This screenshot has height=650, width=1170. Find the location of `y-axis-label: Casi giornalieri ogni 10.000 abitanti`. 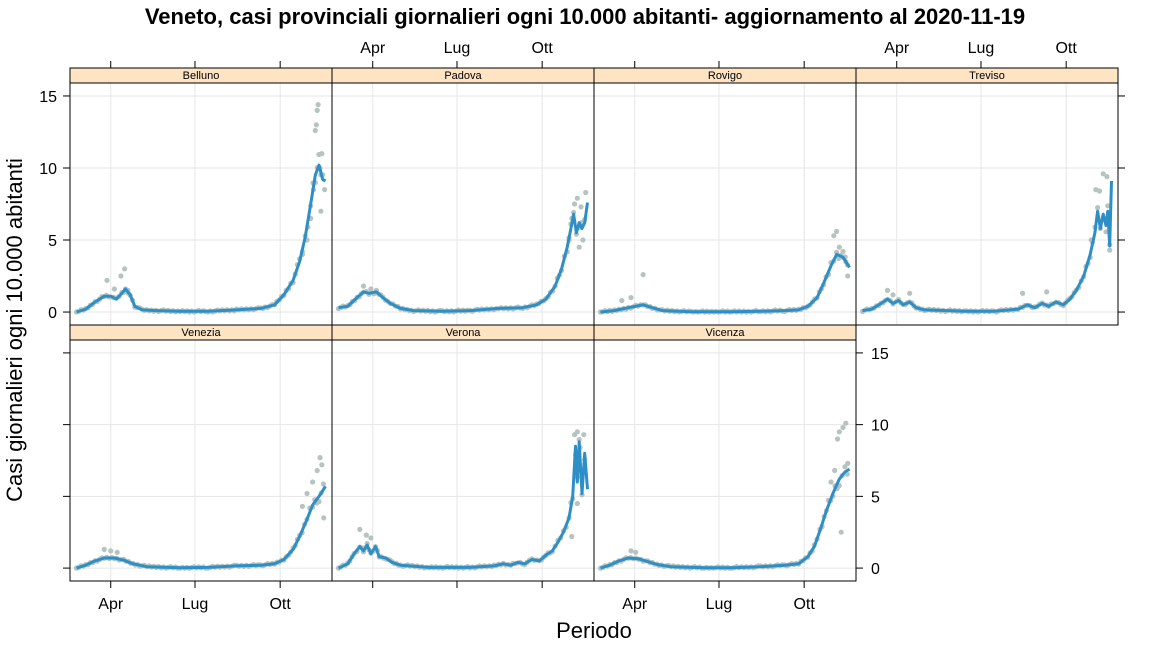

y-axis-label: Casi giornalieri ogni 10.000 abitanti is located at coordinates (14, 330).